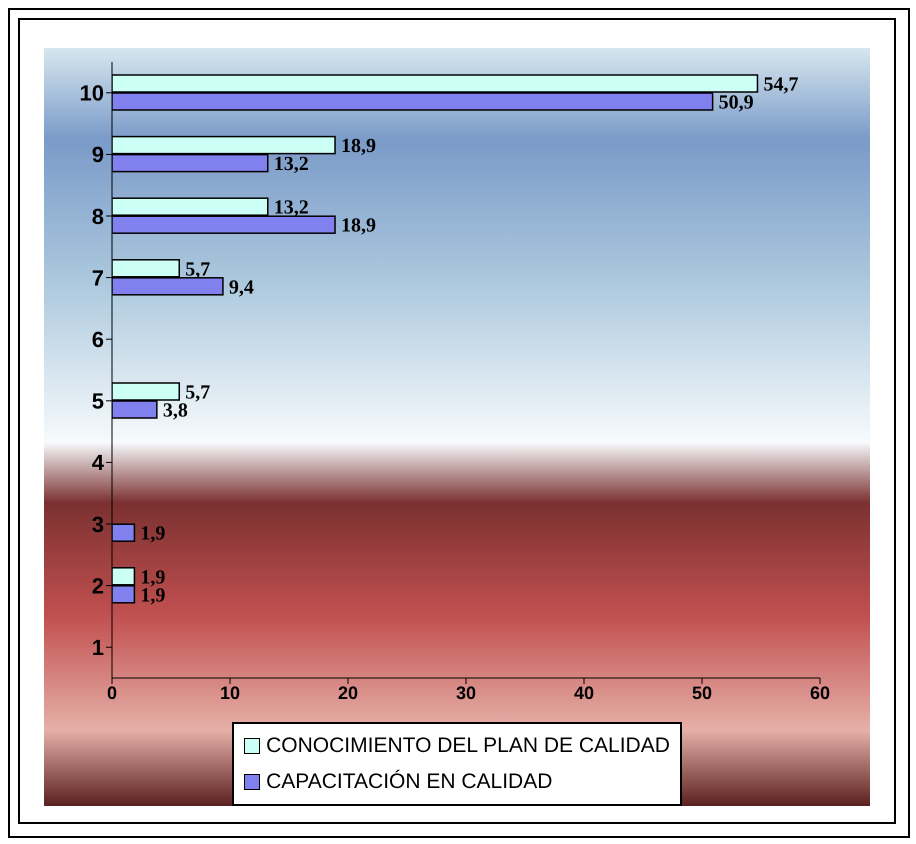  What do you see at coordinates (98, 401) in the screenshot?
I see `y-tick-label: 5` at bounding box center [98, 401].